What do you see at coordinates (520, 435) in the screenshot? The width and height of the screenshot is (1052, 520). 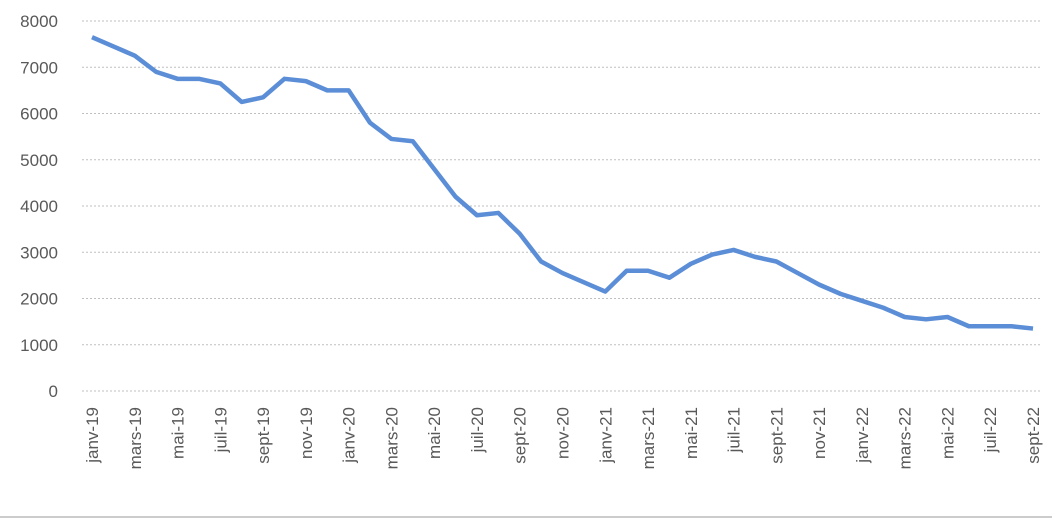 I see `x-tick-label: sept-20` at bounding box center [520, 435].